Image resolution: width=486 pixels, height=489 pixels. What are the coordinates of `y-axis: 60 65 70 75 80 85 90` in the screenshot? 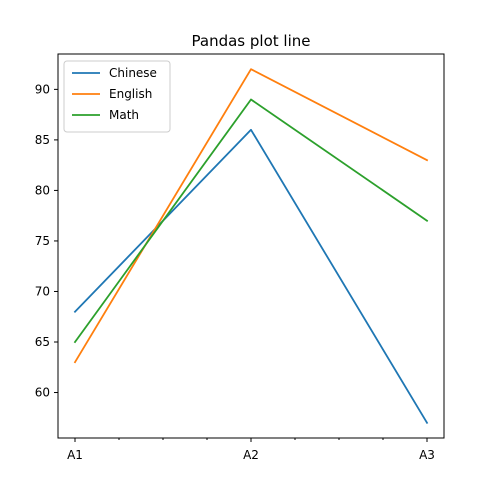 It's located at (46, 241).